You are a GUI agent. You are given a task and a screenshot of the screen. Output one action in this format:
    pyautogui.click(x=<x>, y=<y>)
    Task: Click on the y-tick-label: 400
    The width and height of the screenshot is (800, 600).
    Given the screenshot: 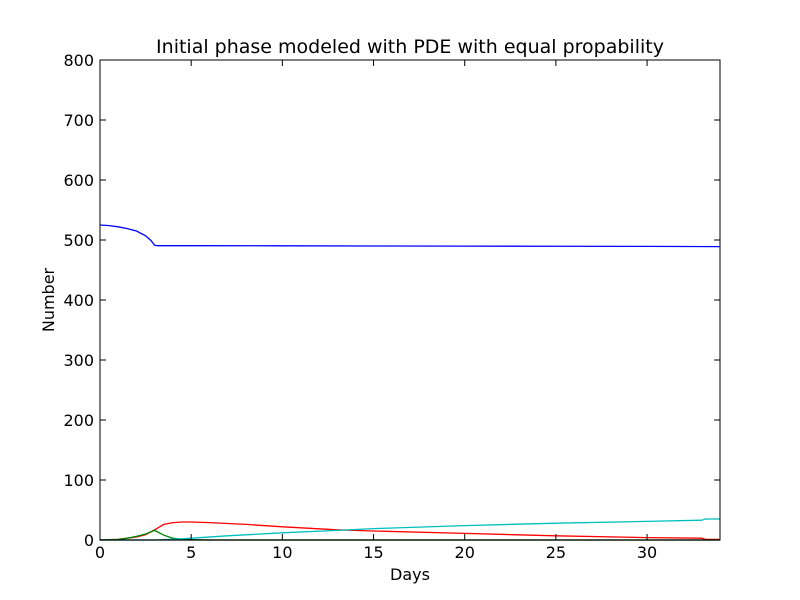 What is the action you would take?
    pyautogui.click(x=78, y=300)
    